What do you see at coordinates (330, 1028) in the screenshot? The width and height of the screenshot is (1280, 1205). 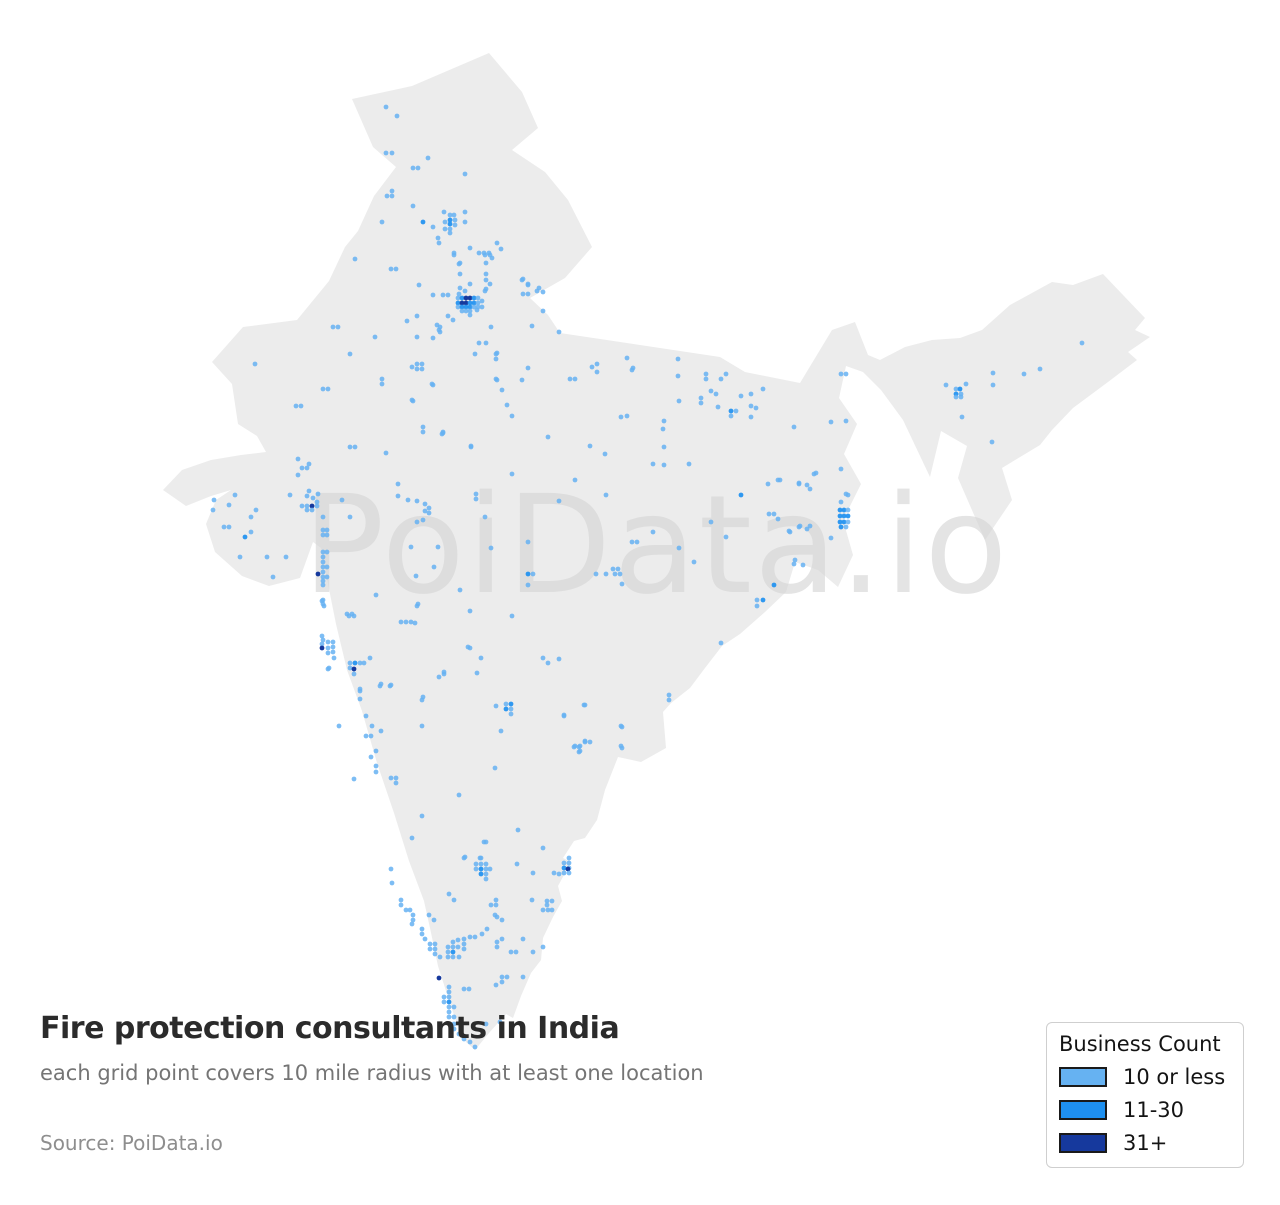 I see `page-title: Fire protection consultants in India` at bounding box center [330, 1028].